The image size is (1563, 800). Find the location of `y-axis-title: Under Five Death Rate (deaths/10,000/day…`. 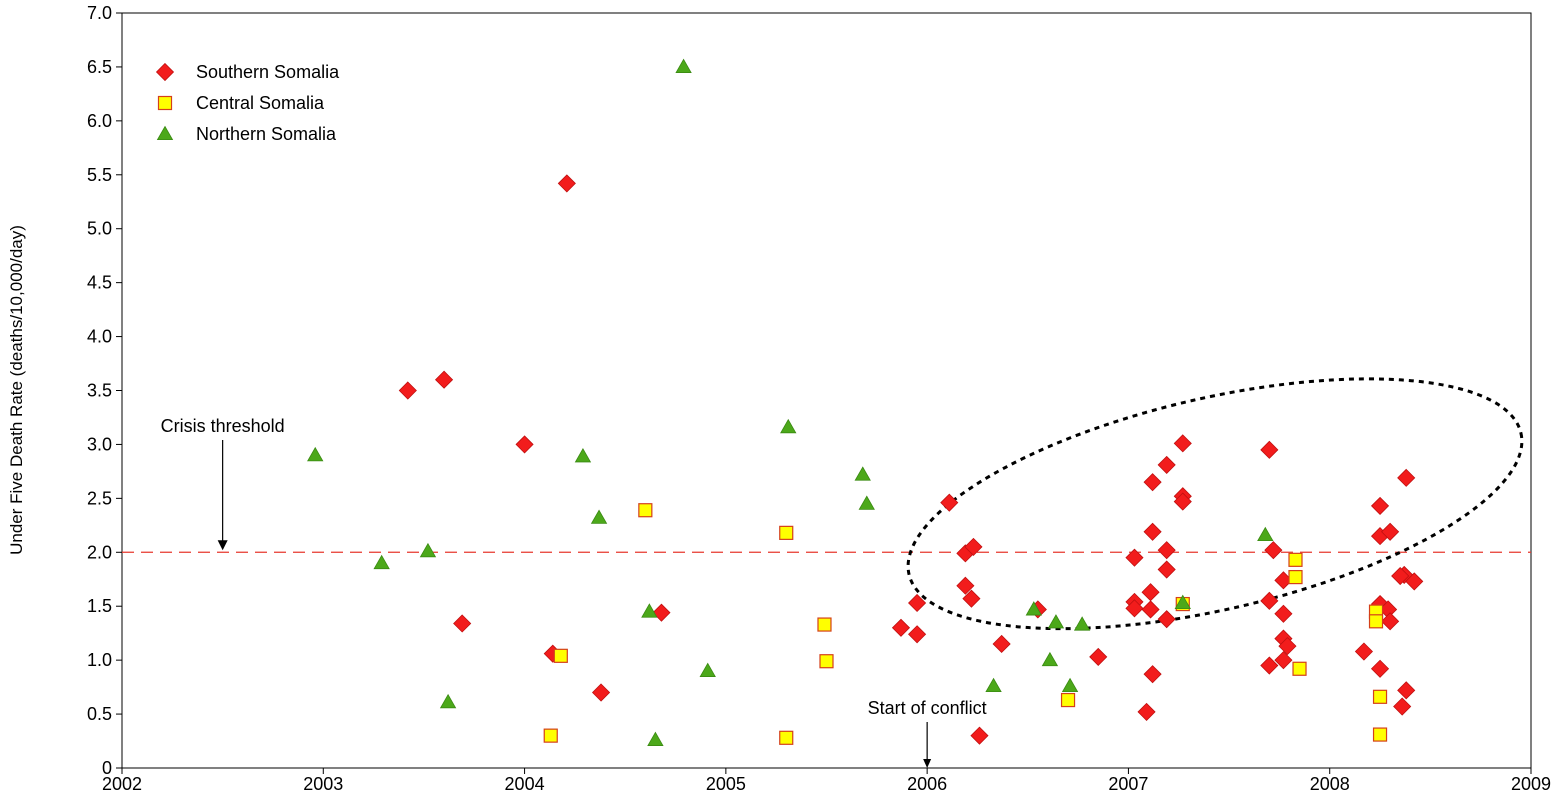

y-axis-title: Under Five Death Rate (deaths/10,000/day… is located at coordinates (16, 390).